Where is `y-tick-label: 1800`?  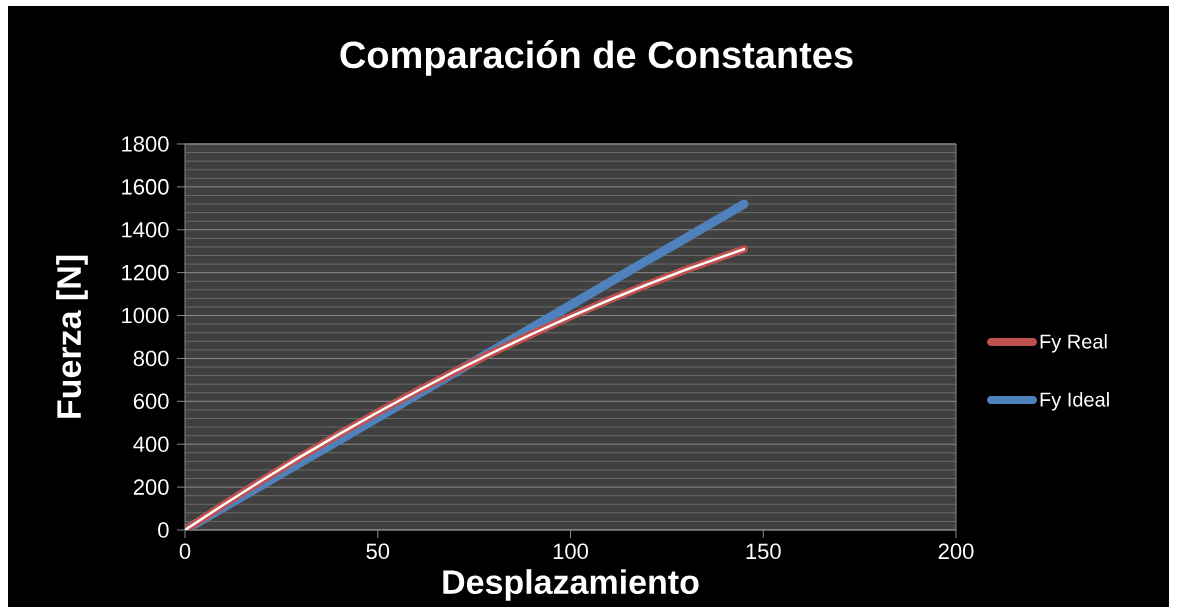 y-tick-label: 1800 is located at coordinates (145, 144).